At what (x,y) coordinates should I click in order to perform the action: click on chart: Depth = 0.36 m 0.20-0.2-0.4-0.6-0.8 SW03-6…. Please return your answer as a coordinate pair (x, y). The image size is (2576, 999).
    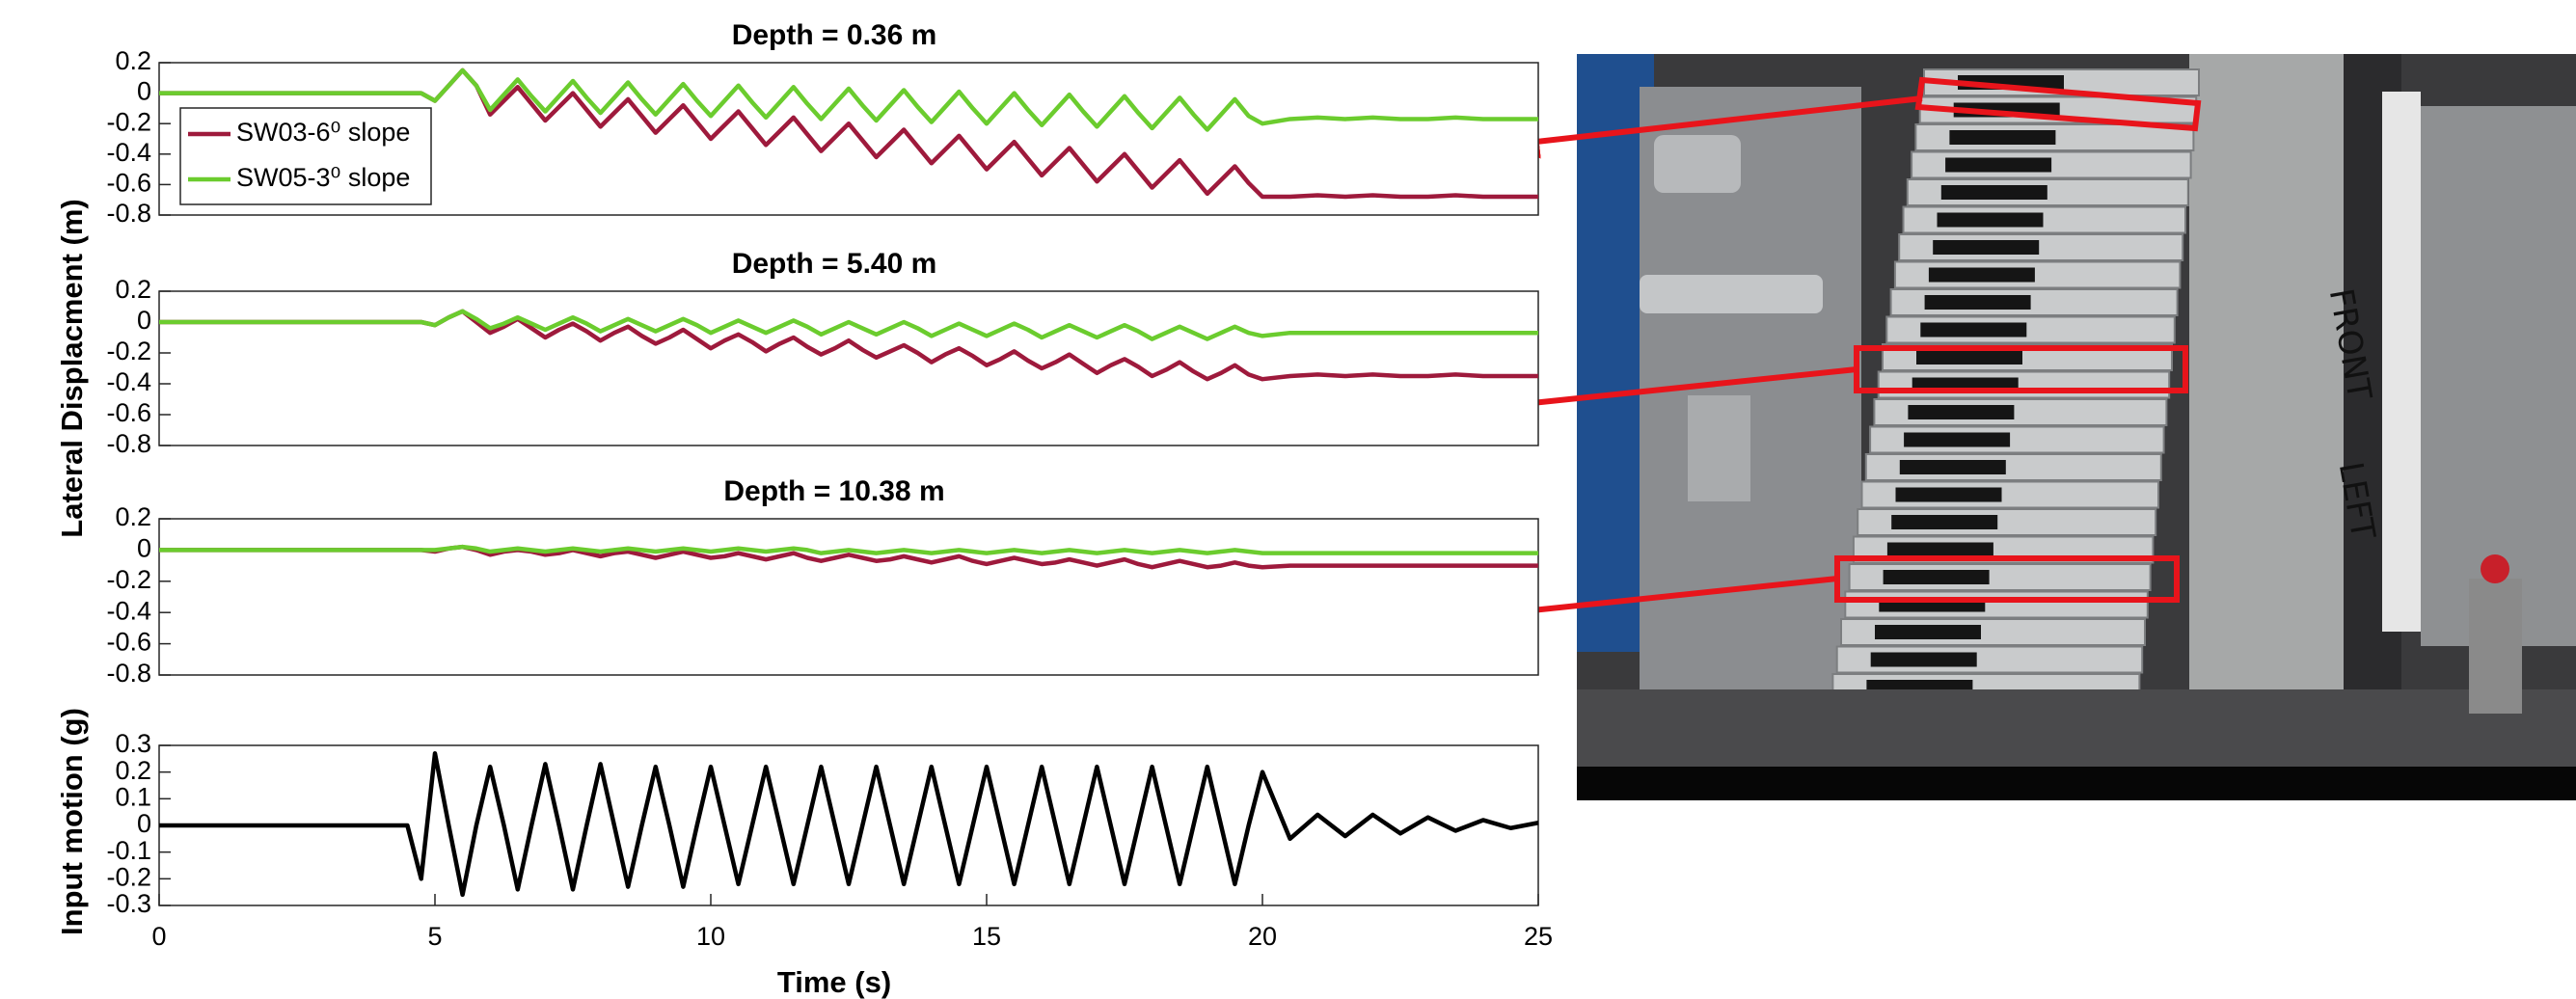
    Looking at the image, I should click on (822, 123).